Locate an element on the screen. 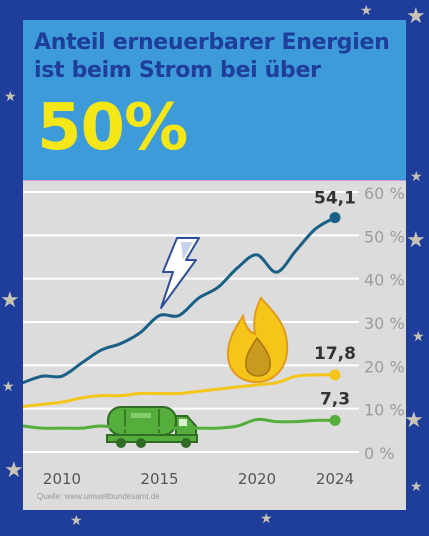 The width and height of the screenshot is (429, 536). x-tick-label: 2020 is located at coordinates (257, 479).